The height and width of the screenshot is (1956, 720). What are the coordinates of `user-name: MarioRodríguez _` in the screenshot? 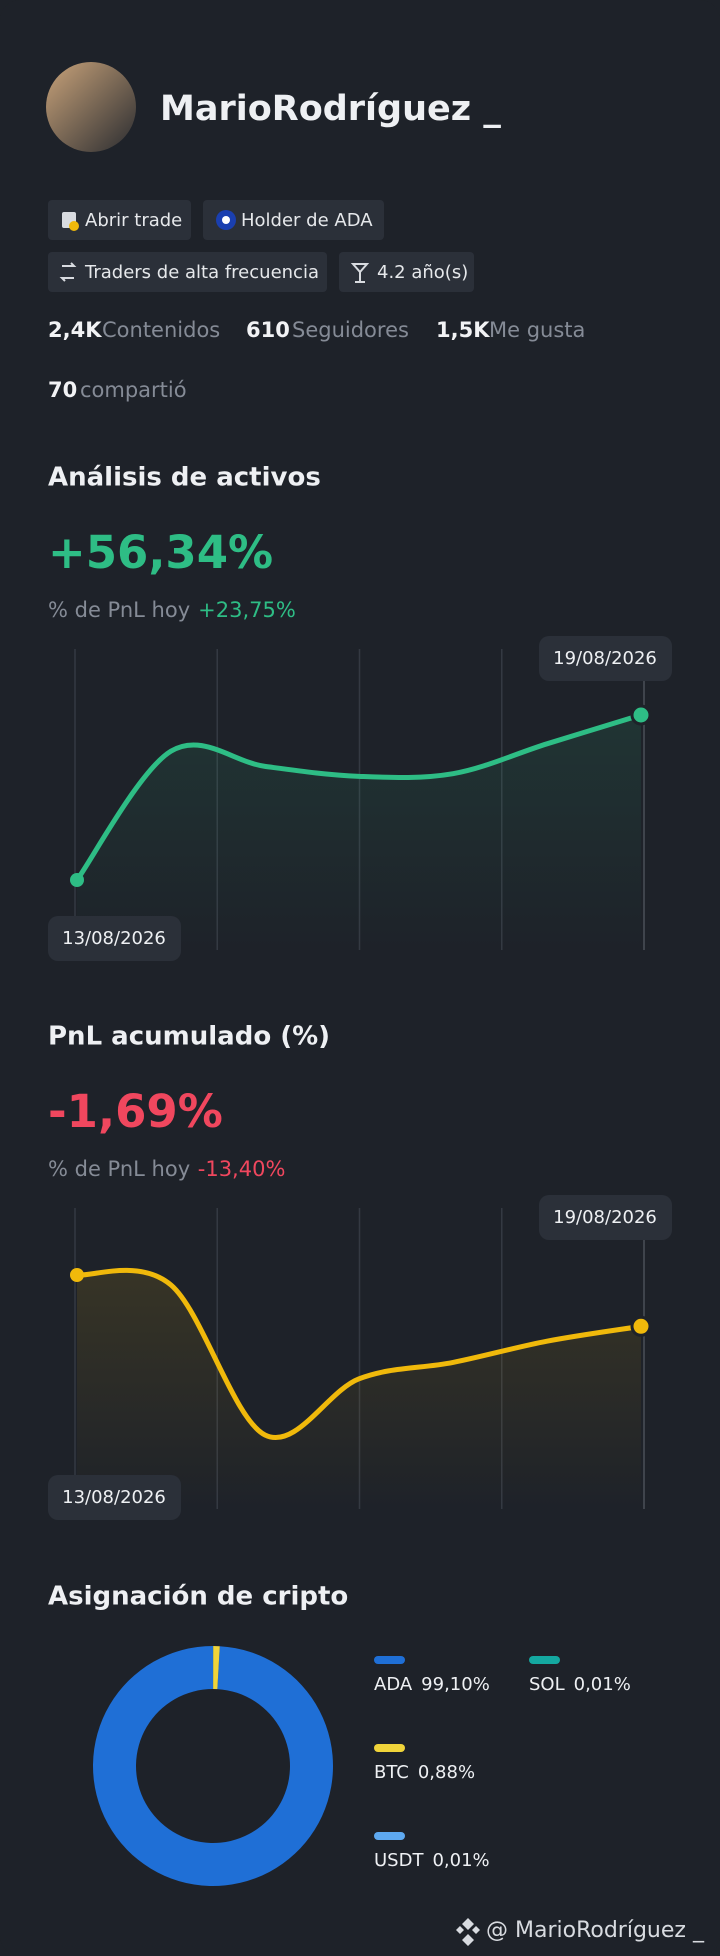 It's located at (330, 109).